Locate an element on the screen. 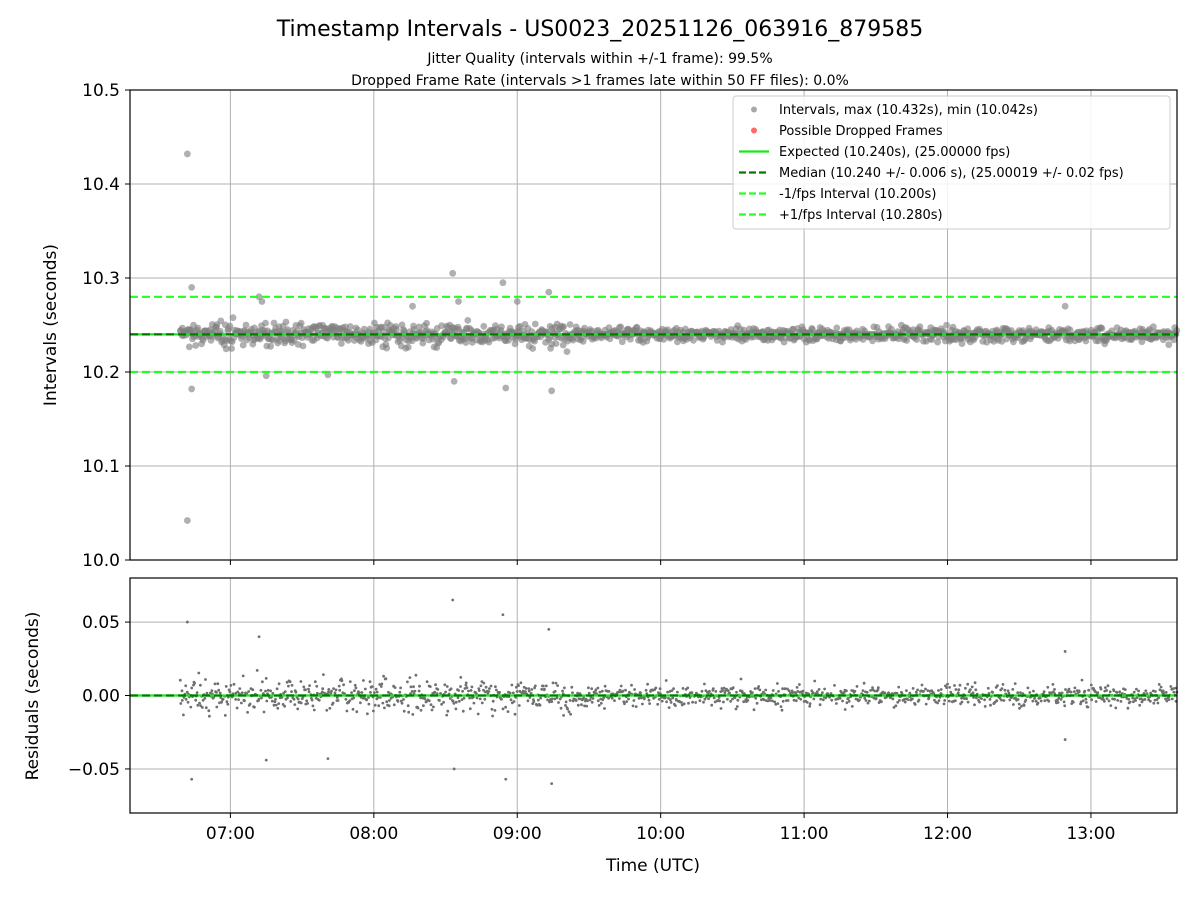  legend-marker-intervals is located at coordinates (754, 109).